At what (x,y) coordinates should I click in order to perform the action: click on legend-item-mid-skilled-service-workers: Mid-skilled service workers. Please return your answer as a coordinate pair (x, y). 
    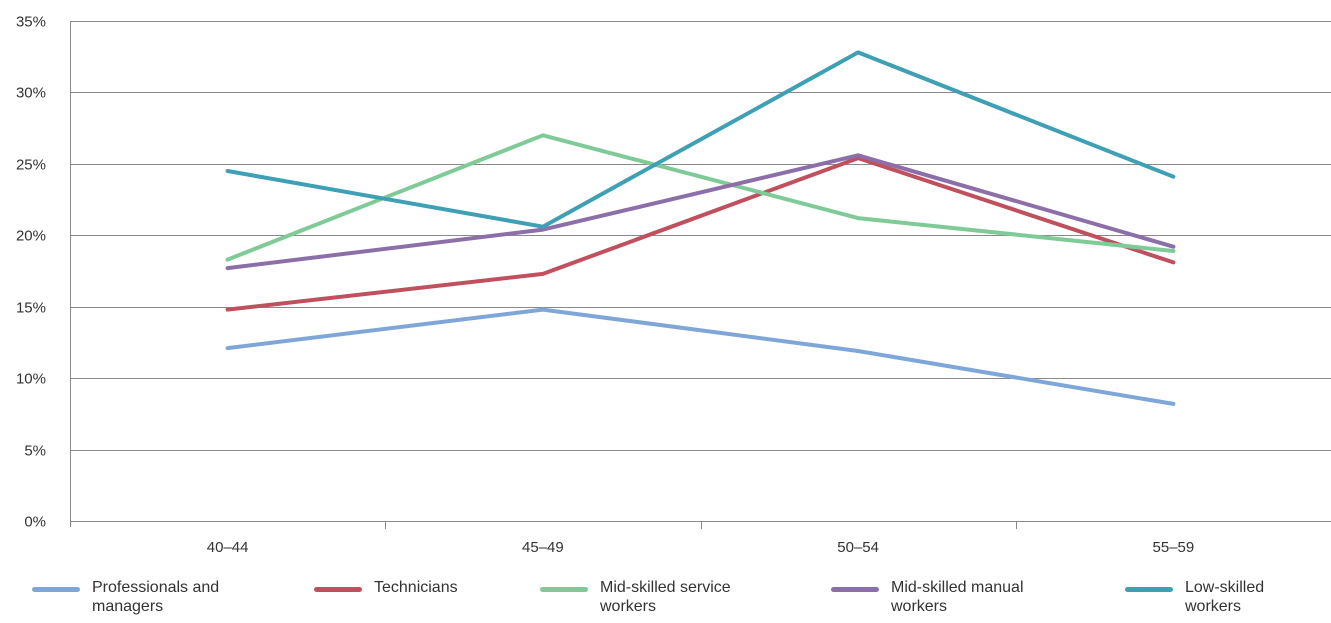
    Looking at the image, I should click on (635, 597).